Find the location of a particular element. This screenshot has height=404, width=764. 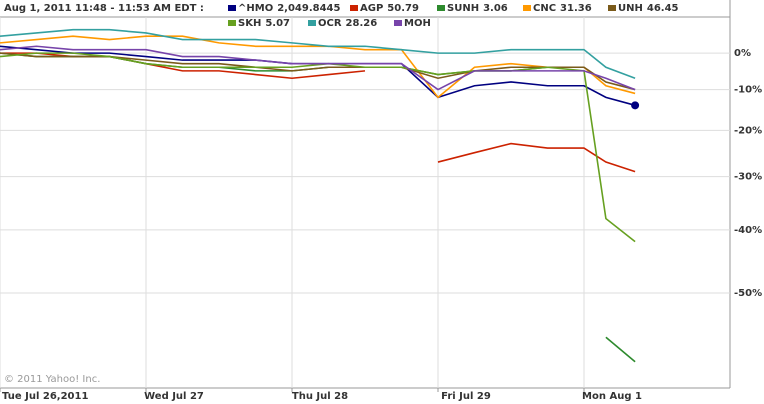

legend-name: UNH is located at coordinates (630, 8).